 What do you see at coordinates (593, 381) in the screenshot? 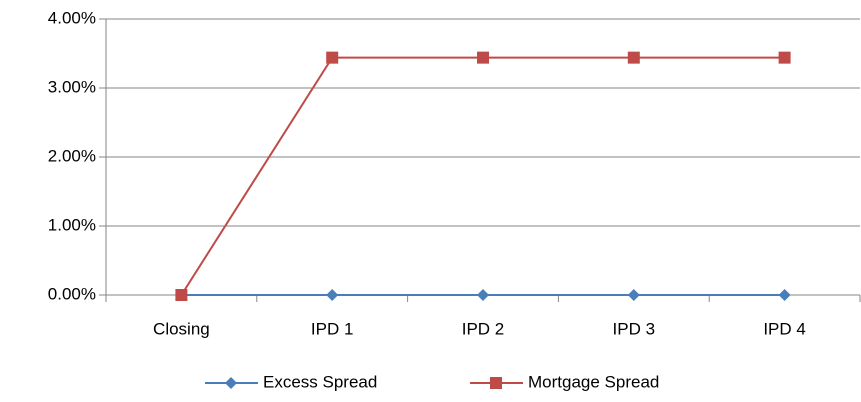
I see `legend-label: Mortgage Spread` at bounding box center [593, 381].